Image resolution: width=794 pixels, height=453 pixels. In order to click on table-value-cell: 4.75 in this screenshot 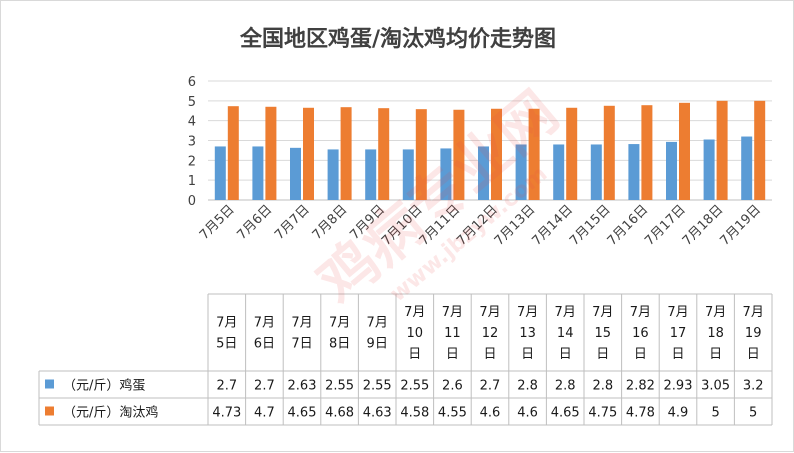, I will do `click(602, 413)`.